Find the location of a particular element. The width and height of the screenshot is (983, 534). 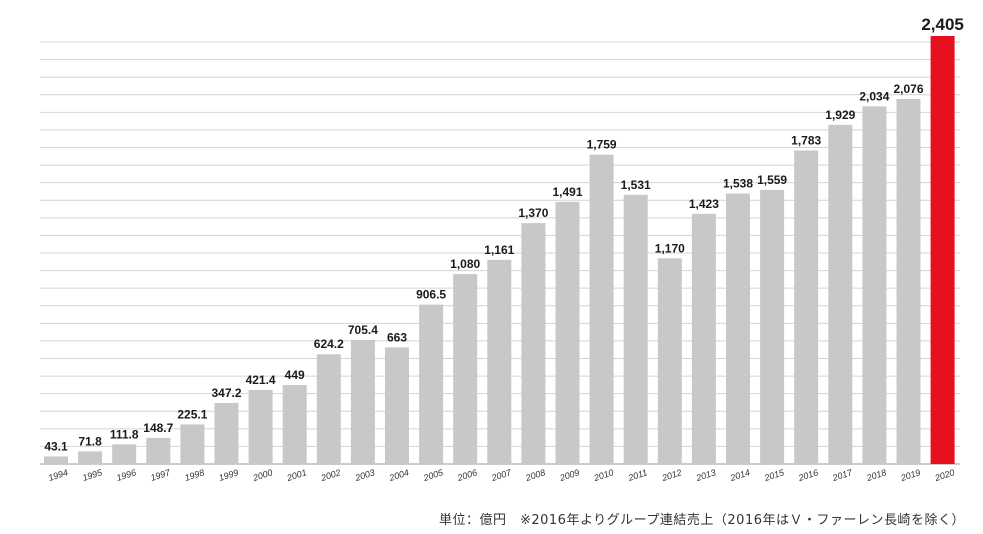

value-label-2009: 1,491 is located at coordinates (567, 192).